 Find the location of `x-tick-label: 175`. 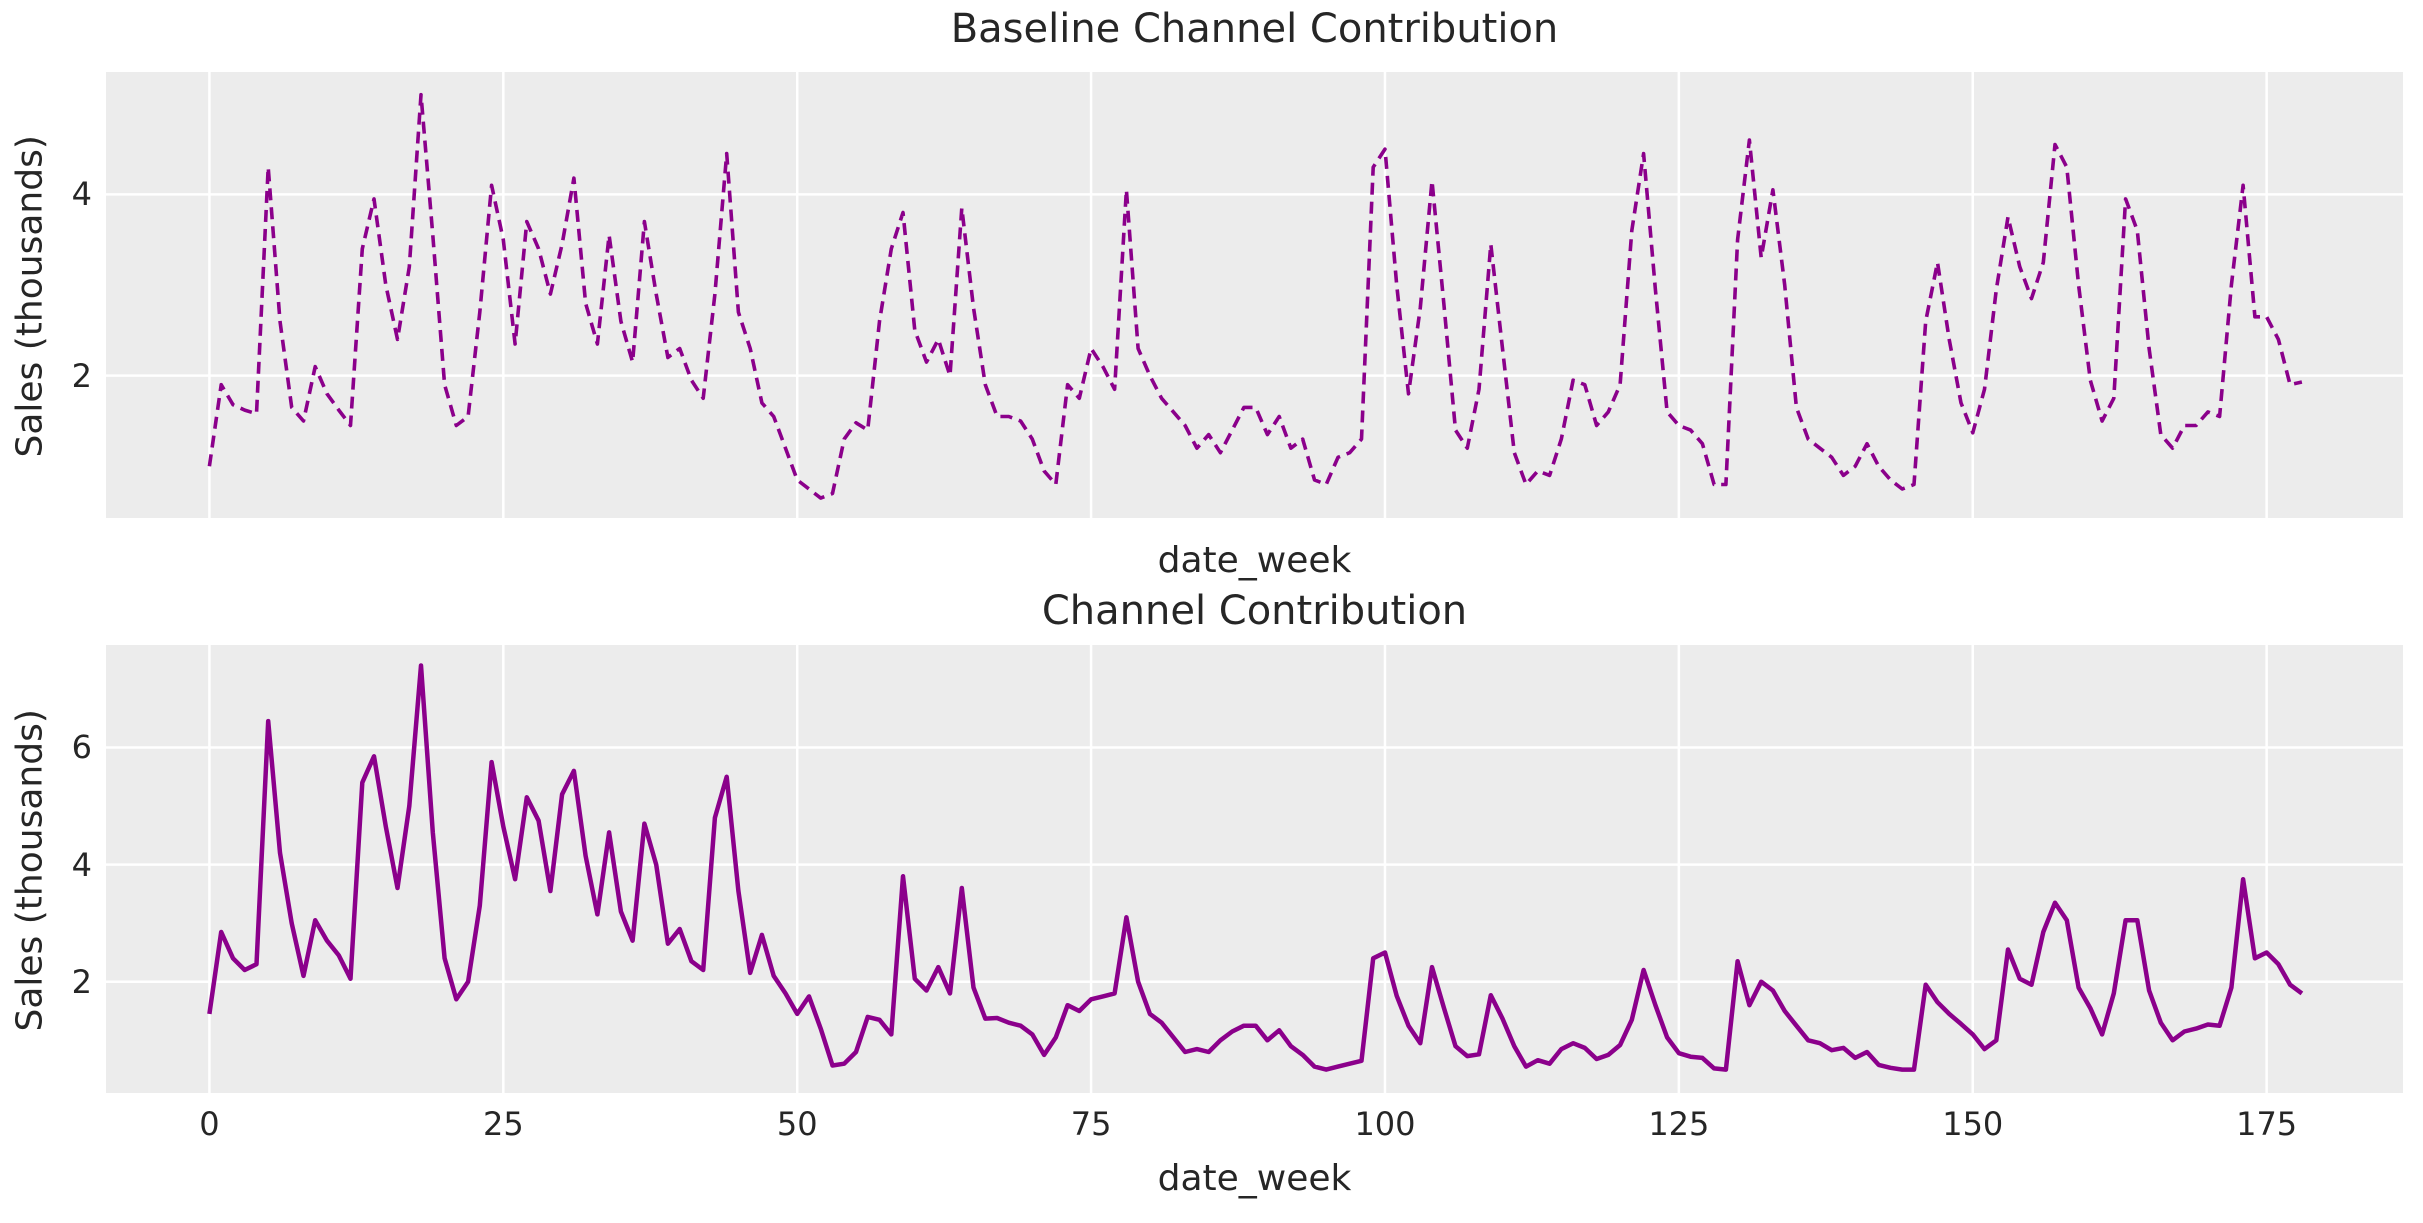

x-tick-label: 175 is located at coordinates (2267, 1124).